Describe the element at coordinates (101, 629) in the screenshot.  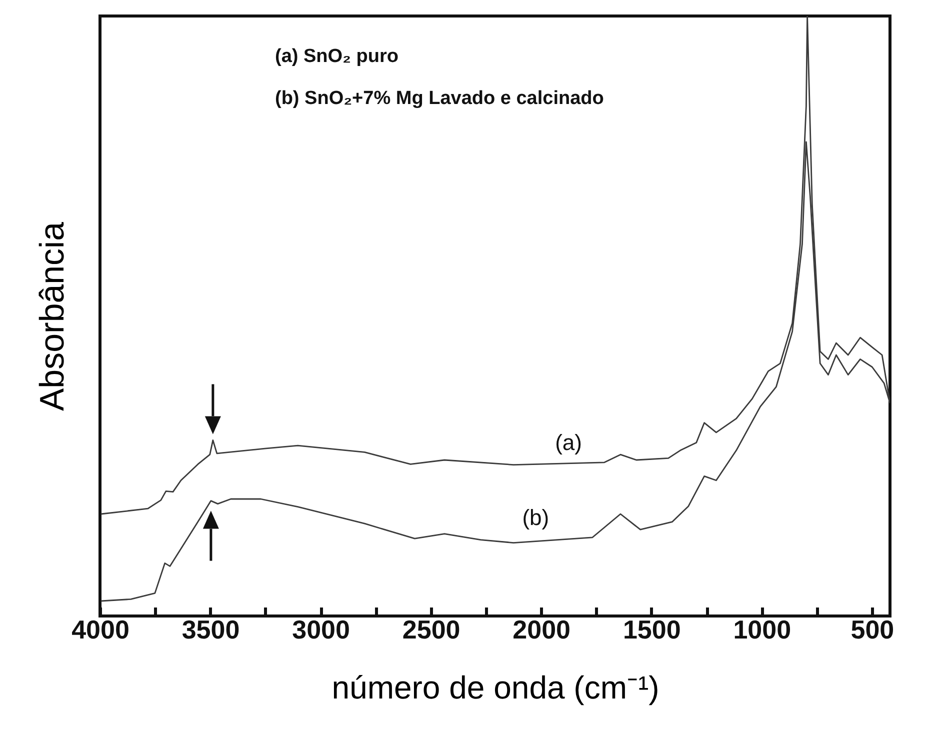
I see `x-tick-label: 4000` at that location.